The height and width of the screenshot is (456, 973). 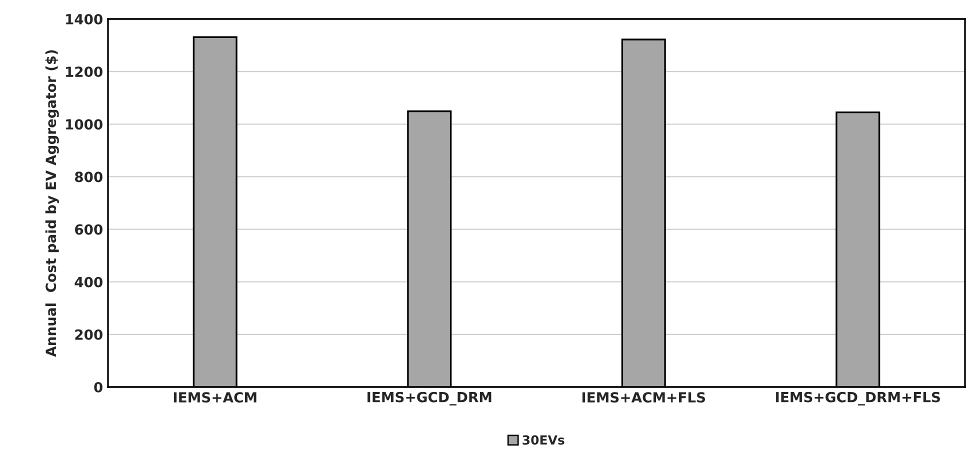 I want to click on y-tick-label: 200, so click(x=88, y=334).